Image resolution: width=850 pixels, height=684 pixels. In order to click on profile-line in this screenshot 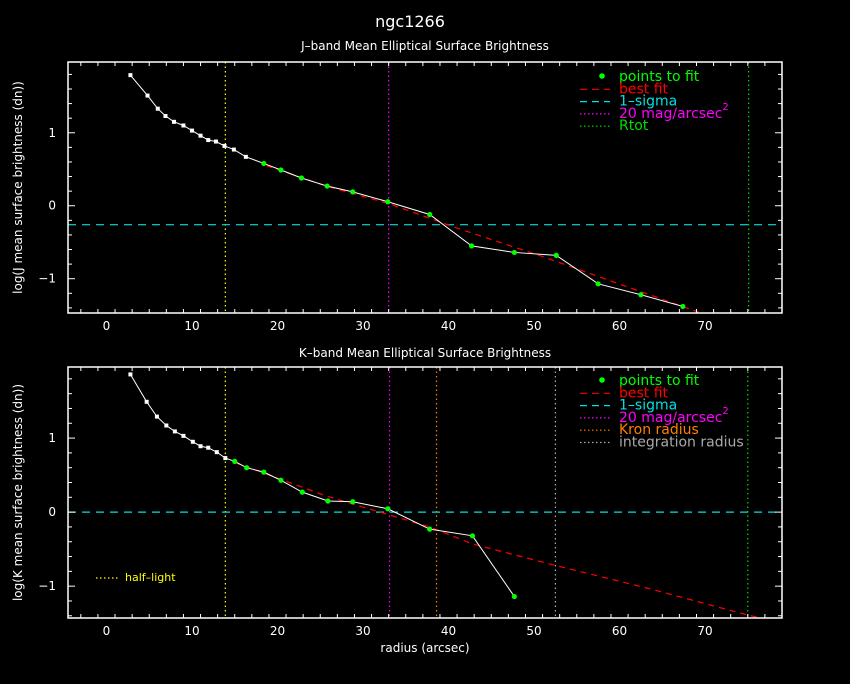, I will do `click(322, 485)`.